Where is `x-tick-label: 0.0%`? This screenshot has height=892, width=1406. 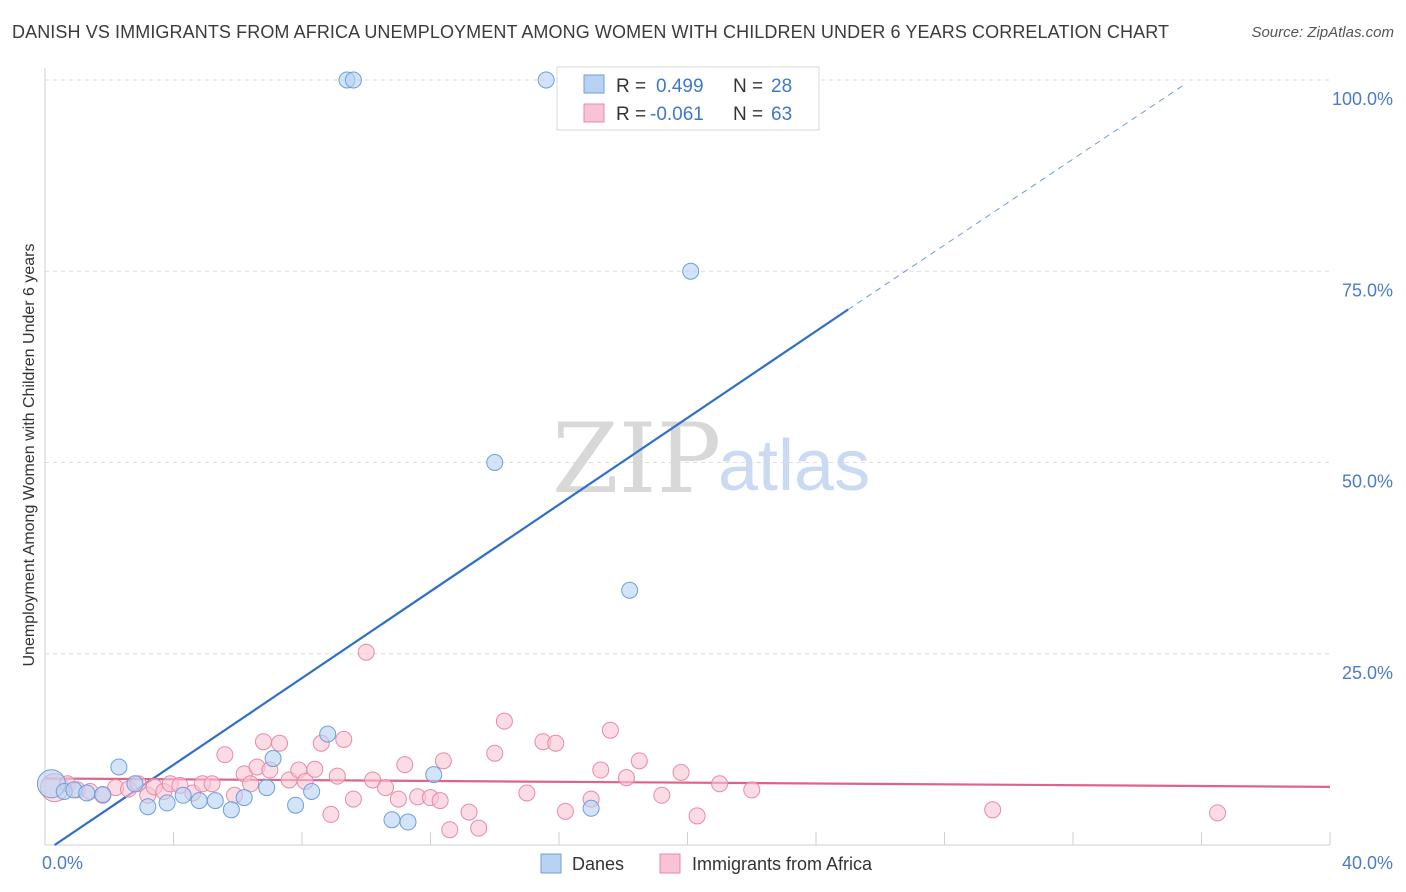
x-tick-label: 0.0% is located at coordinates (62, 863).